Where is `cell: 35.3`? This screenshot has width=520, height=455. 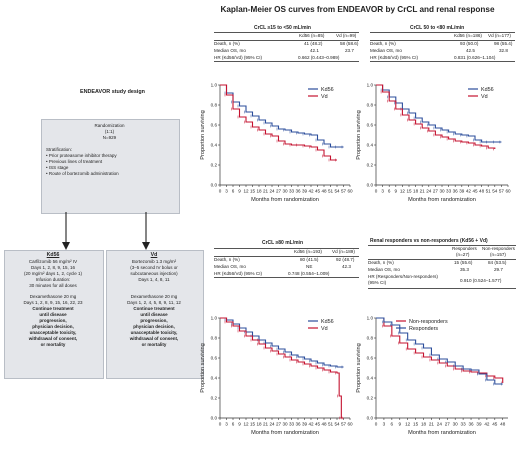
cell: 35.3 is located at coordinates (464, 269).